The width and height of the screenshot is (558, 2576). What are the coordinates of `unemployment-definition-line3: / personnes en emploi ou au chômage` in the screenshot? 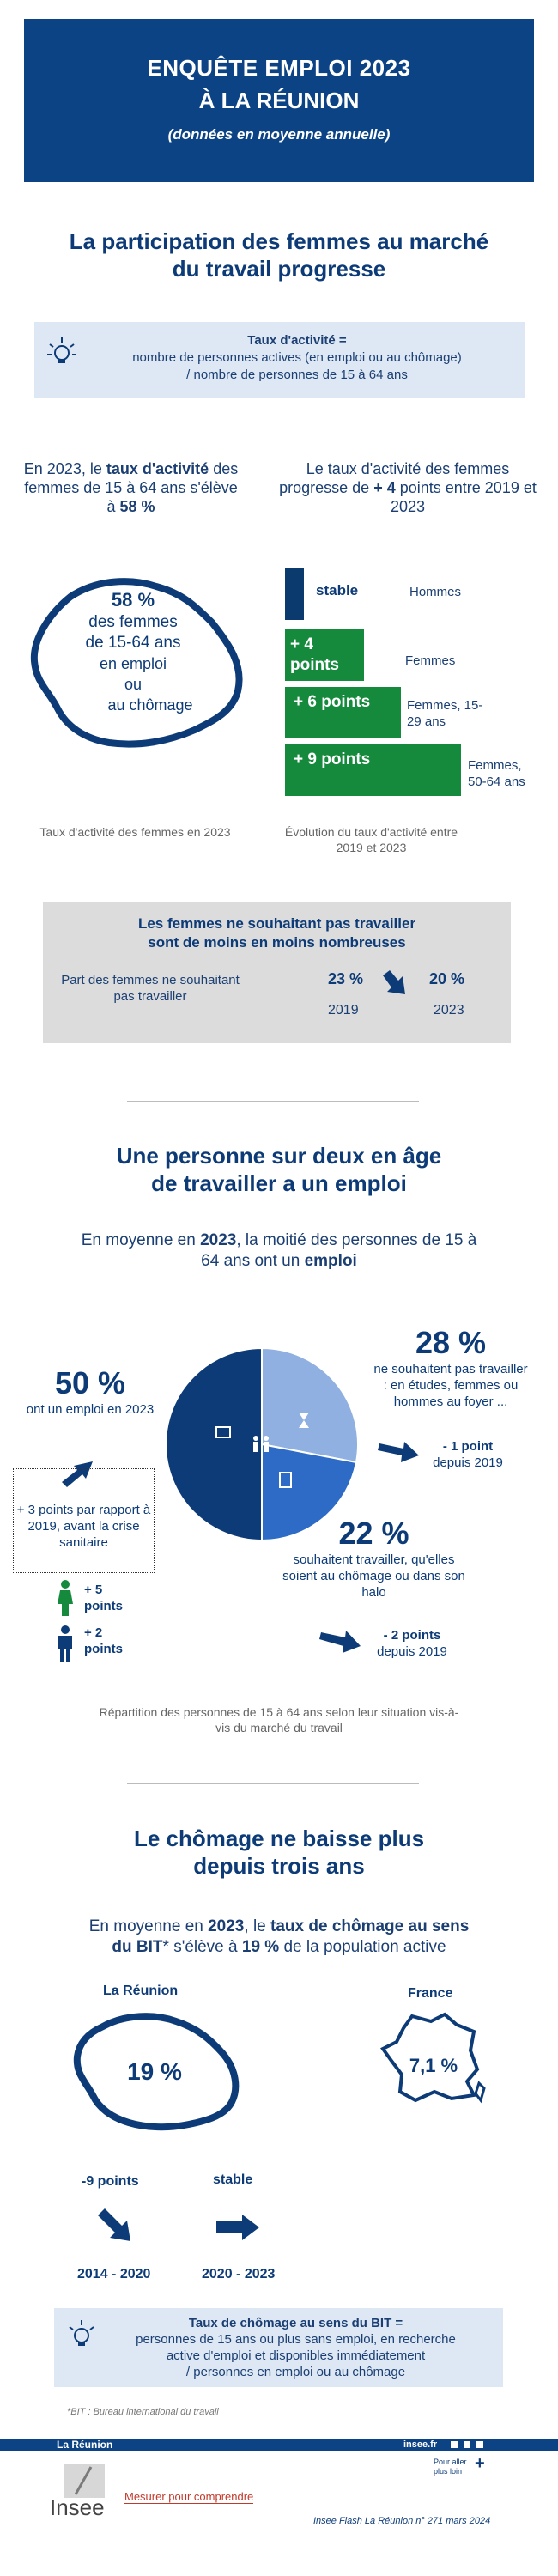 It's located at (296, 2372).